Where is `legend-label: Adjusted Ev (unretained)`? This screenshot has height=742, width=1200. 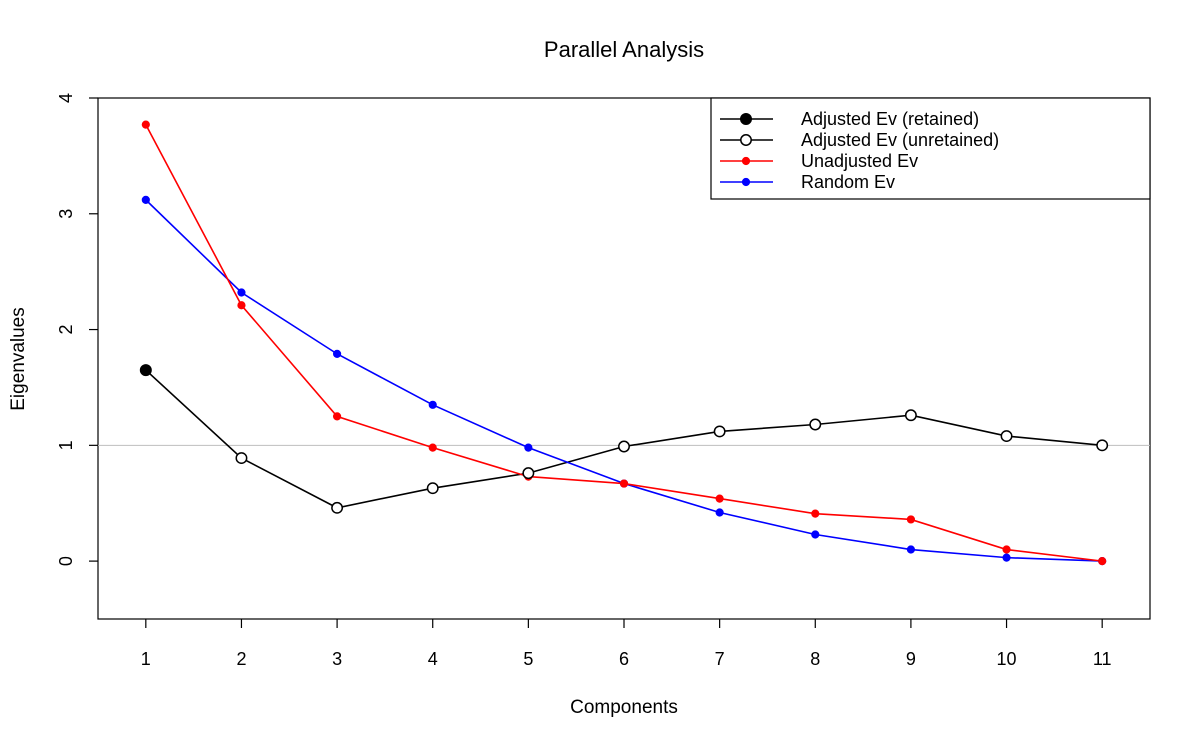 legend-label: Adjusted Ev (unretained) is located at coordinates (900, 140).